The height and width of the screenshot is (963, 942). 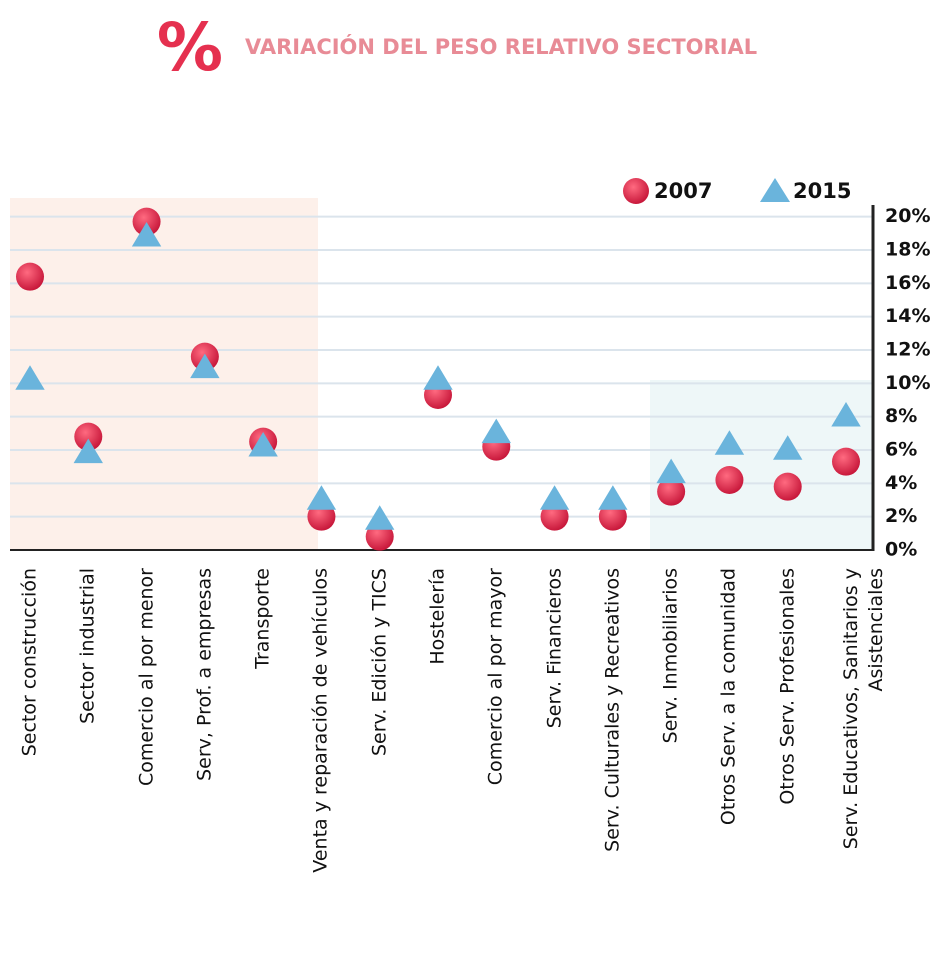 I want to click on chart-title: VARIACIÓN DEL PESO RELATIVO SECTORIAL, so click(x=501, y=46).